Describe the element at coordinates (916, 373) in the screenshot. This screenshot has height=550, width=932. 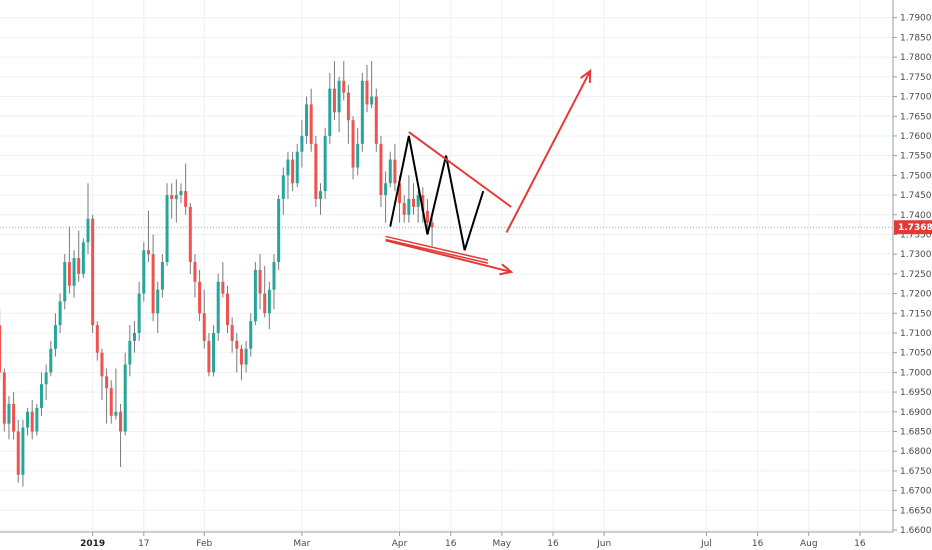
I see `y-tick-label: 1.70000` at that location.